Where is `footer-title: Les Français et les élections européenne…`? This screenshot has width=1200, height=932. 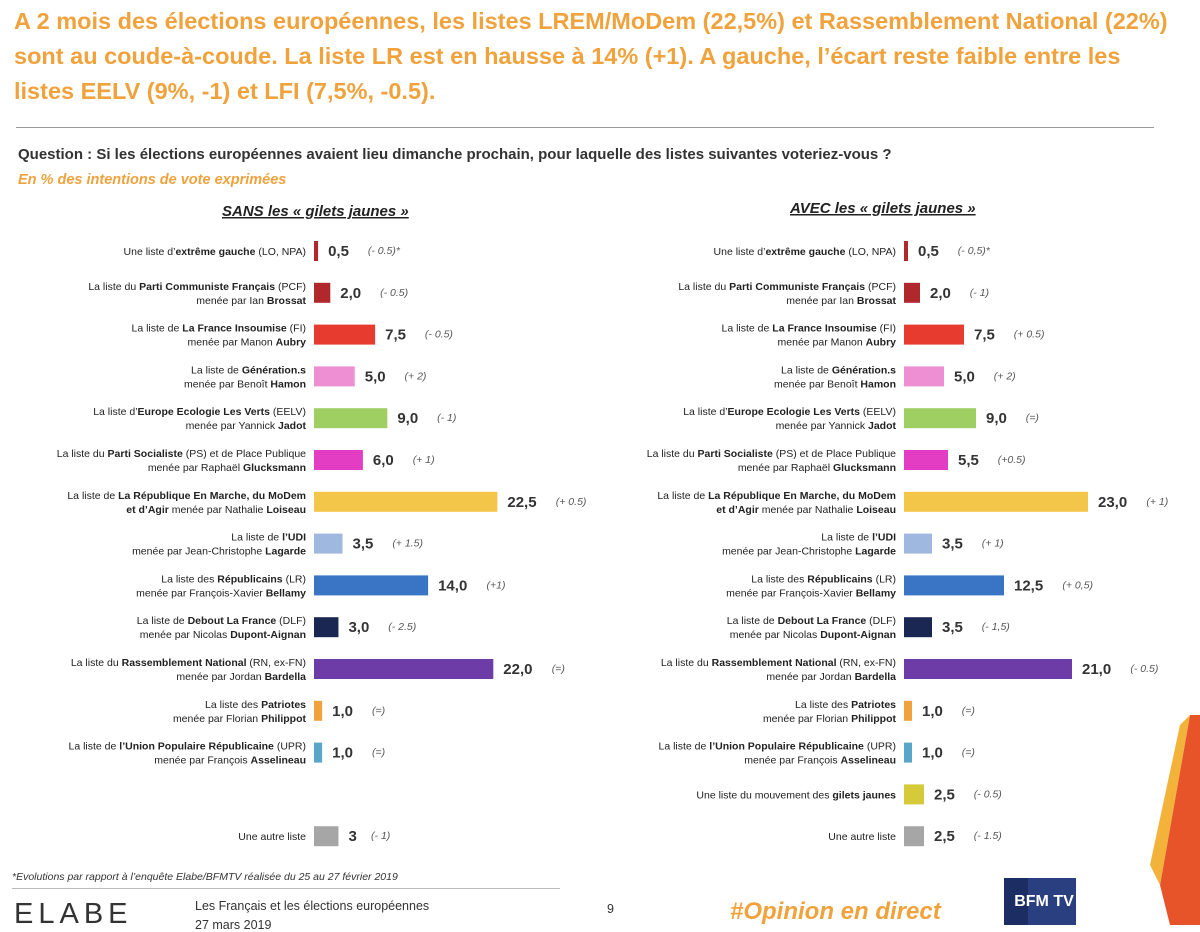 footer-title: Les Français et les élections européenne… is located at coordinates (312, 906).